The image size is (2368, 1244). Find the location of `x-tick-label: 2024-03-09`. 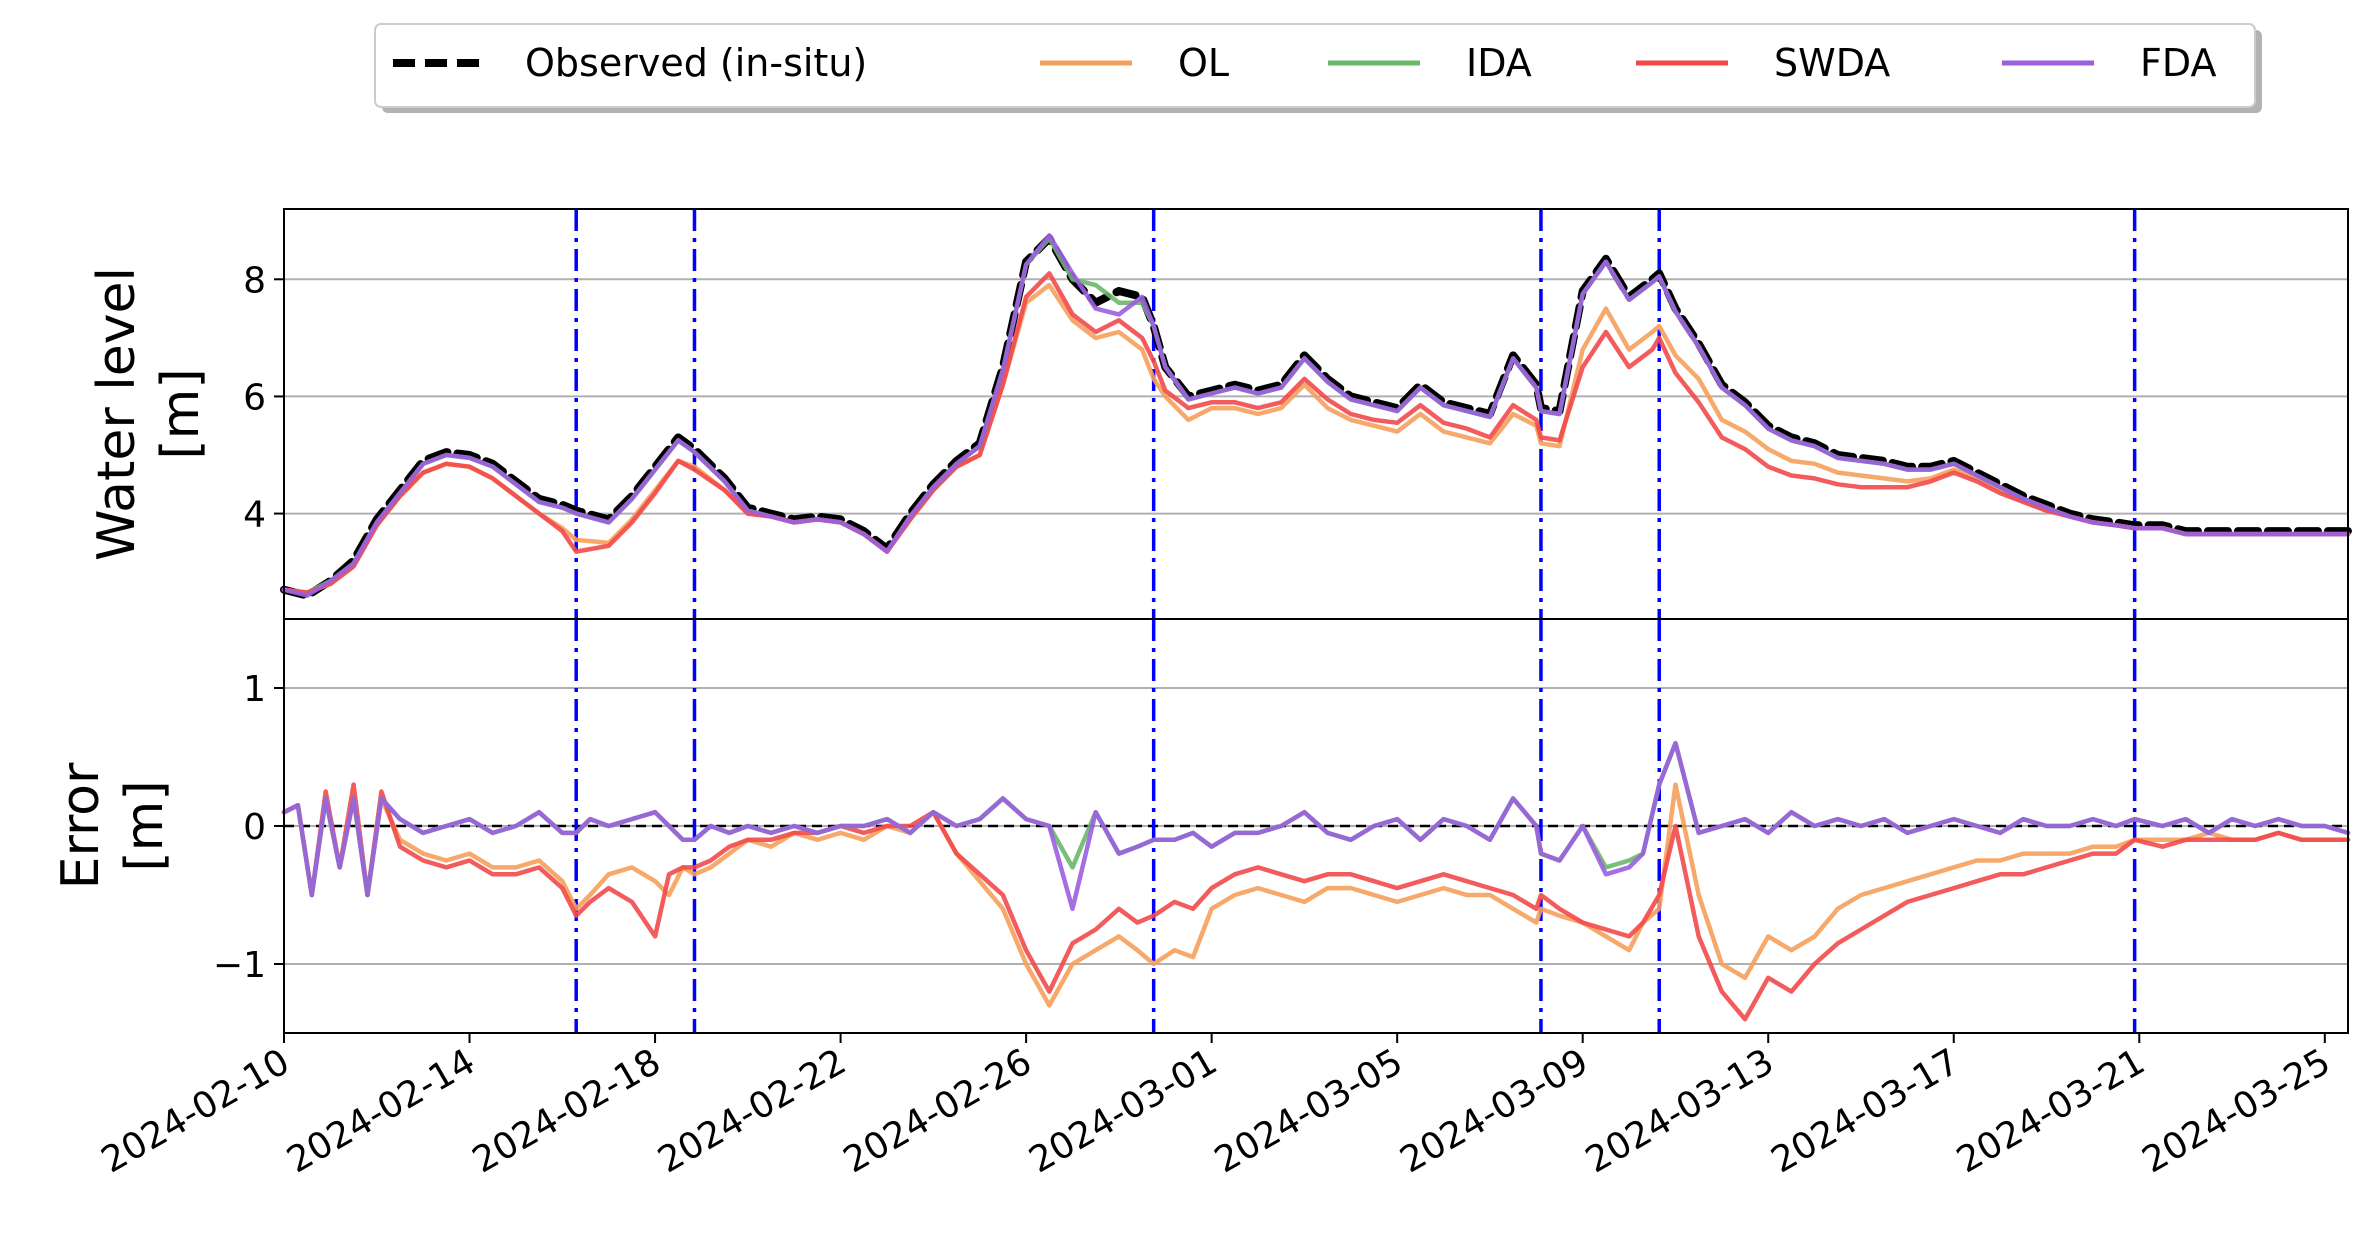

x-tick-label: 2024-03-09 is located at coordinates (1495, 1111).